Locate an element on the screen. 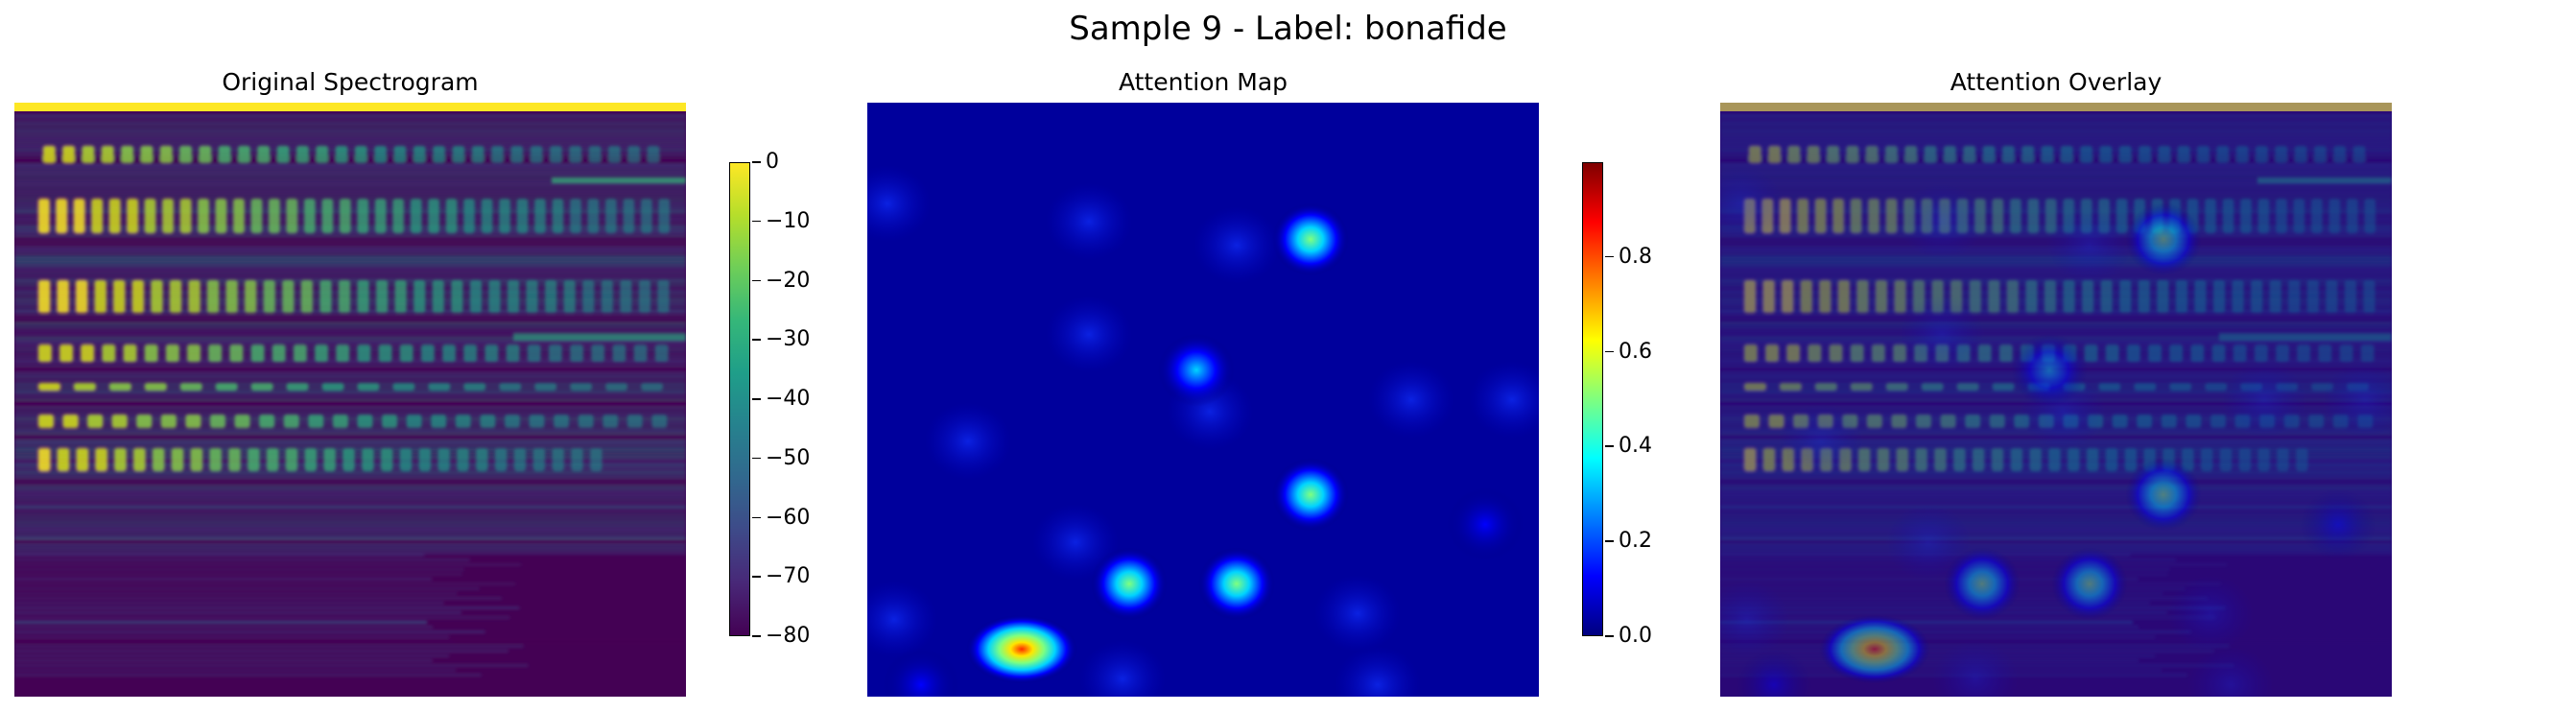 This screenshot has height=712, width=2576. colorbar-tick-label: 0.6 is located at coordinates (1629, 351).